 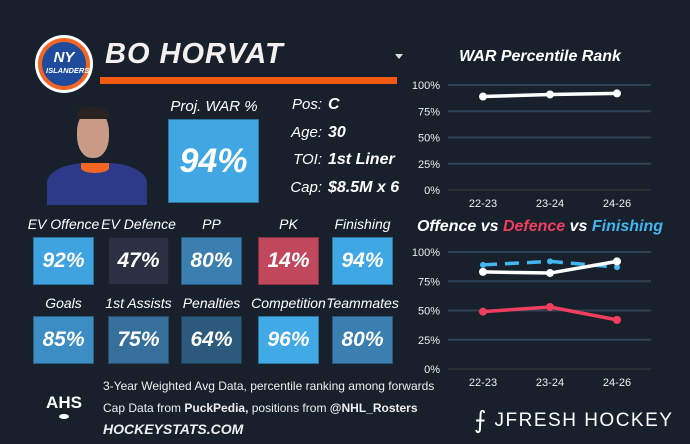 I want to click on info-key: TOI:, so click(x=307, y=160).